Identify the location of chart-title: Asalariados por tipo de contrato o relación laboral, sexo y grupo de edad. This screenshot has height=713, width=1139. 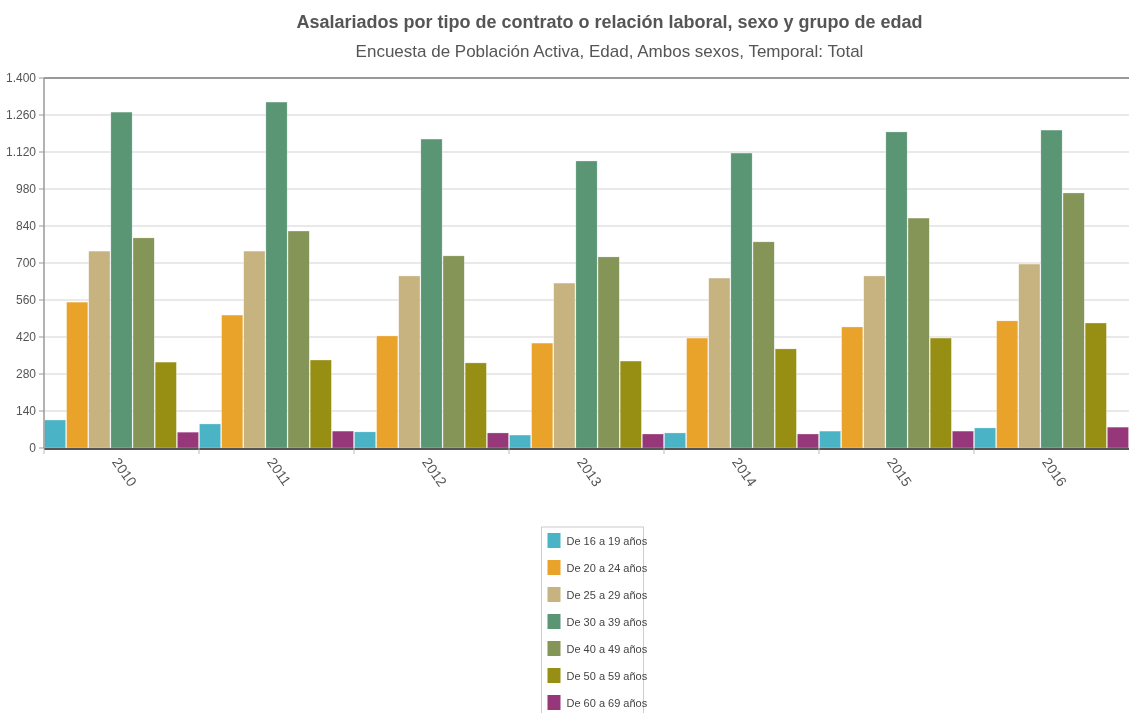
(609, 22).